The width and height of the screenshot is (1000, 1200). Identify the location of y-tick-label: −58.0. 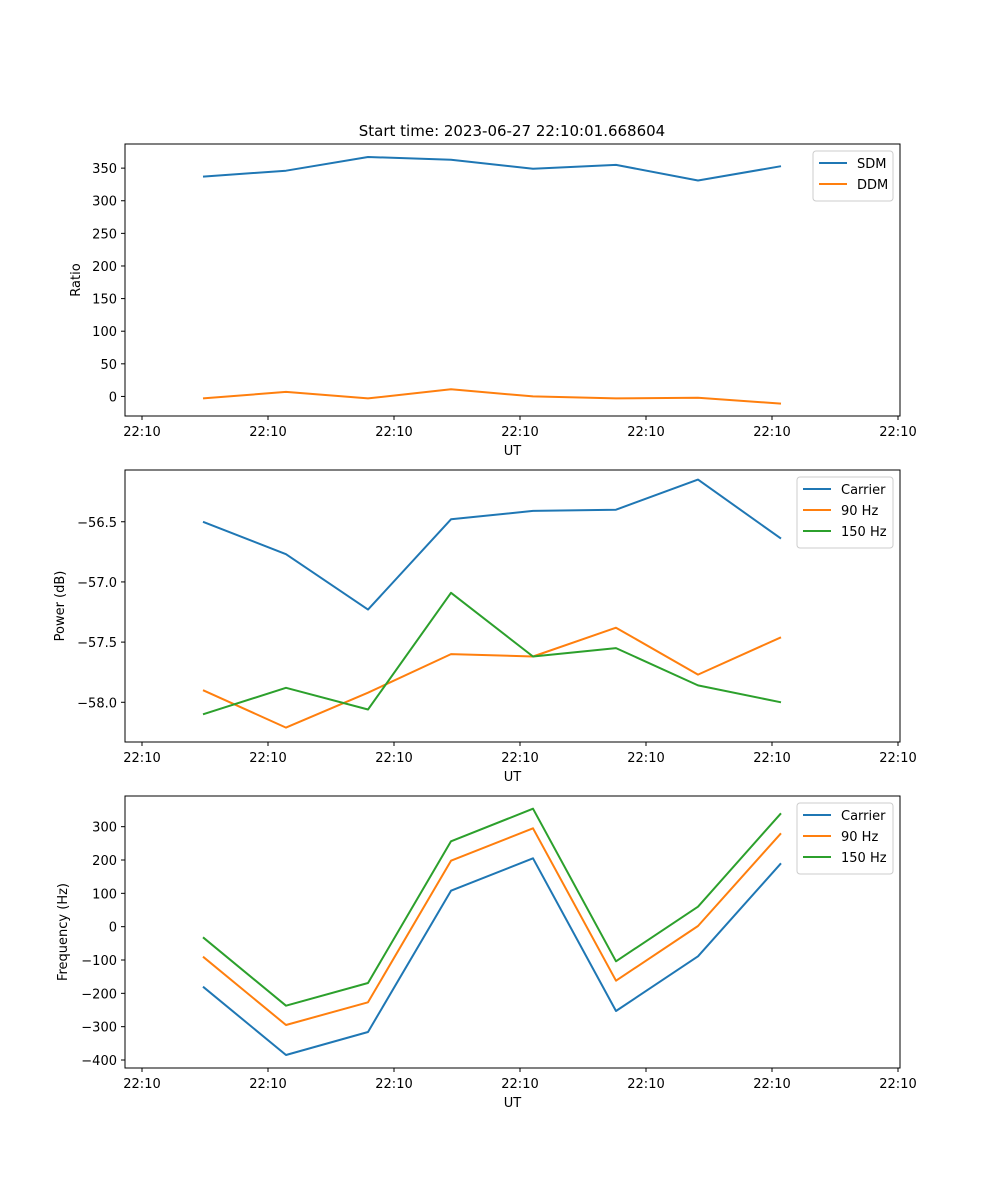
(97, 703).